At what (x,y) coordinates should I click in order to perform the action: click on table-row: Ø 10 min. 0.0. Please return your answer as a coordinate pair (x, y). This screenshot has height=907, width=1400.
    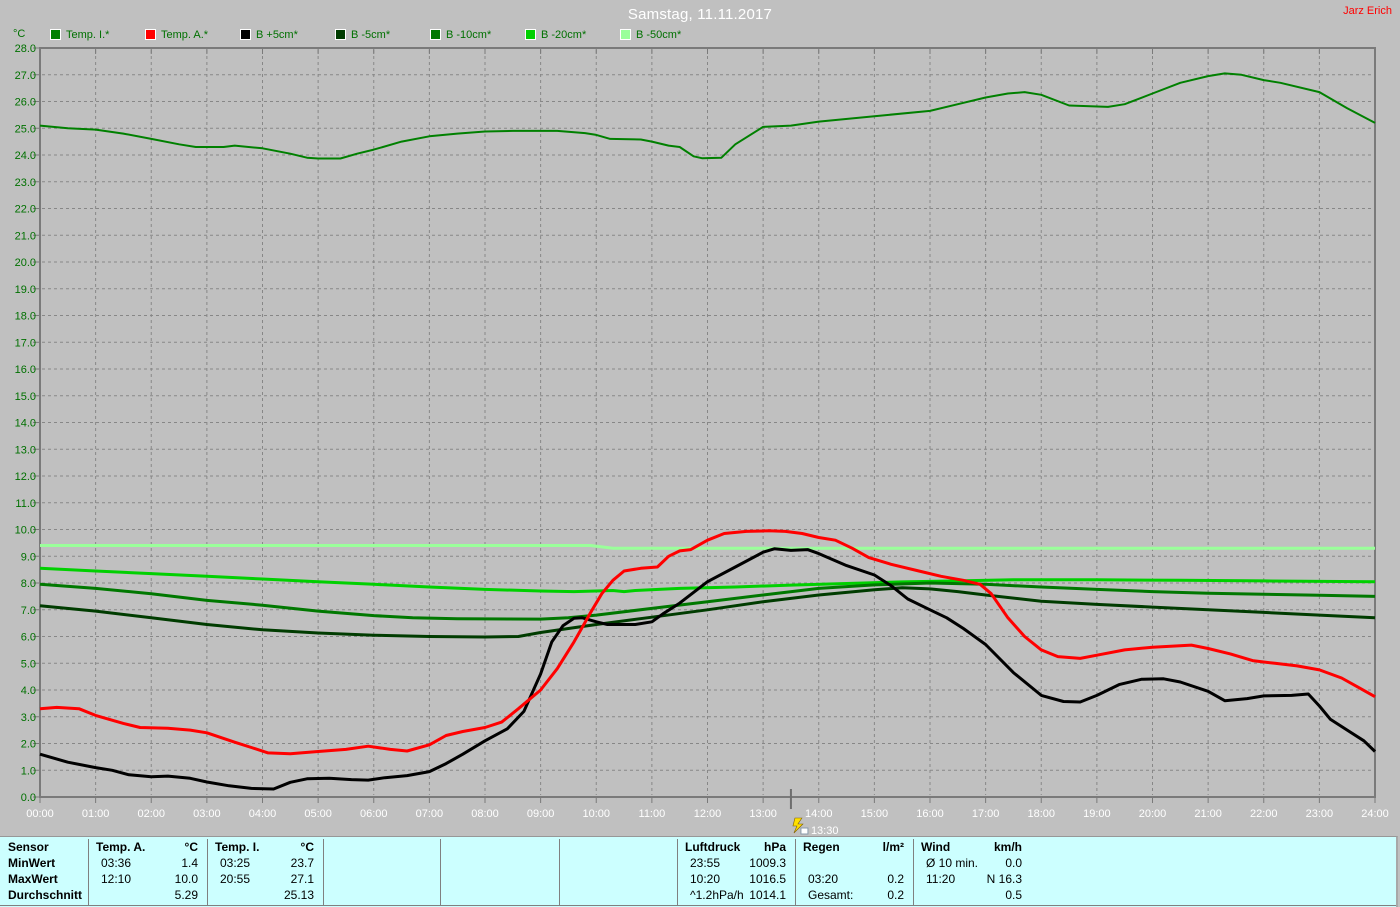
    Looking at the image, I should click on (972, 863).